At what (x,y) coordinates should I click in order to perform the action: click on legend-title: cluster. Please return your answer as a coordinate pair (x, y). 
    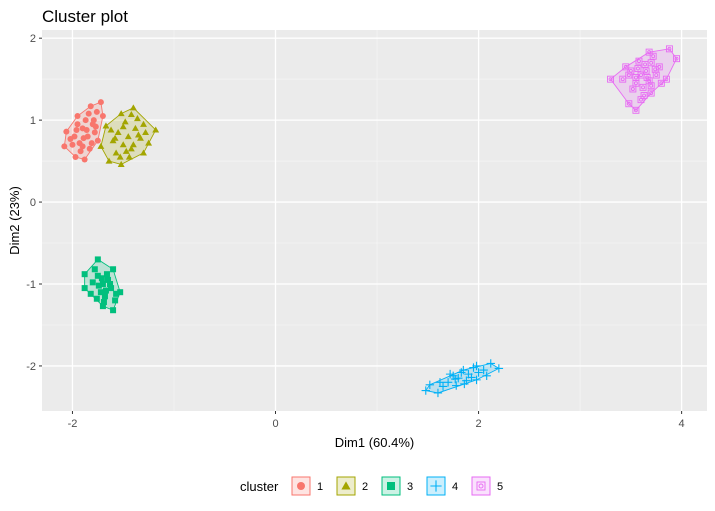
    Looking at the image, I should click on (259, 486).